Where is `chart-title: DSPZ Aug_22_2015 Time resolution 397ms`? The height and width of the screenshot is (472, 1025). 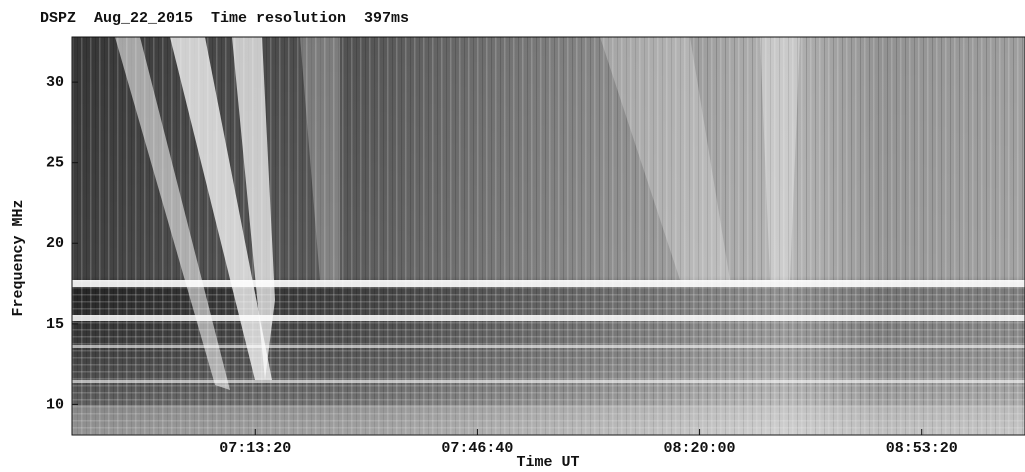
chart-title: DSPZ Aug_22_2015 Time resolution 397ms is located at coordinates (224, 18).